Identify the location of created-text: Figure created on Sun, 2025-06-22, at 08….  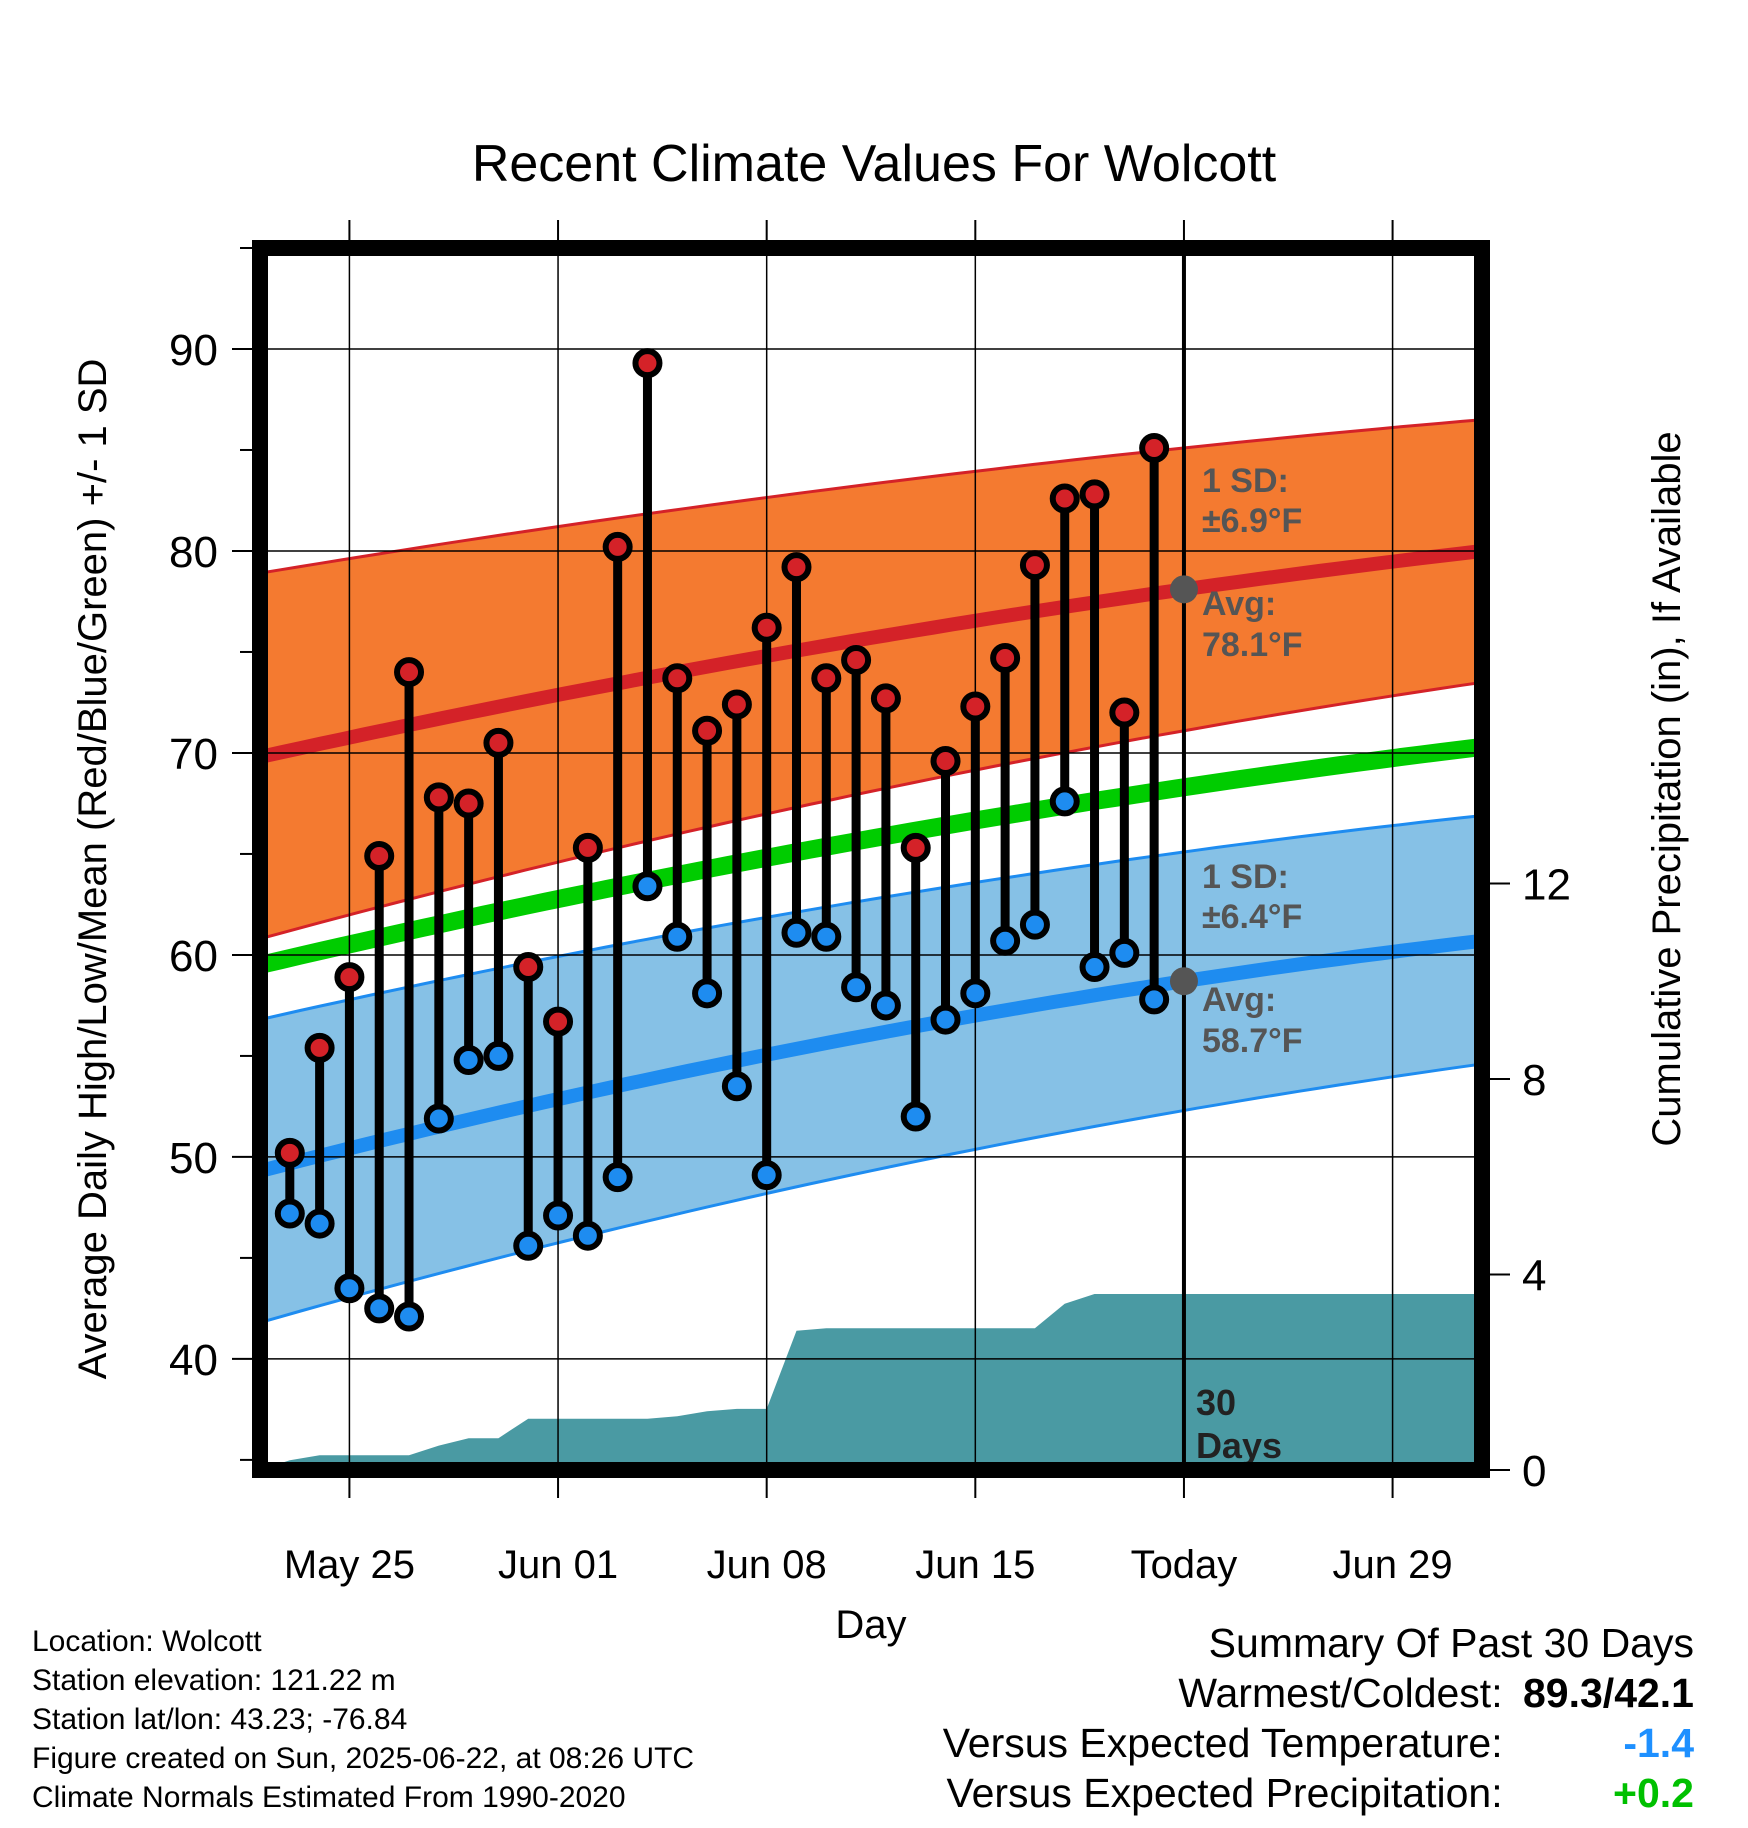
(363, 1758).